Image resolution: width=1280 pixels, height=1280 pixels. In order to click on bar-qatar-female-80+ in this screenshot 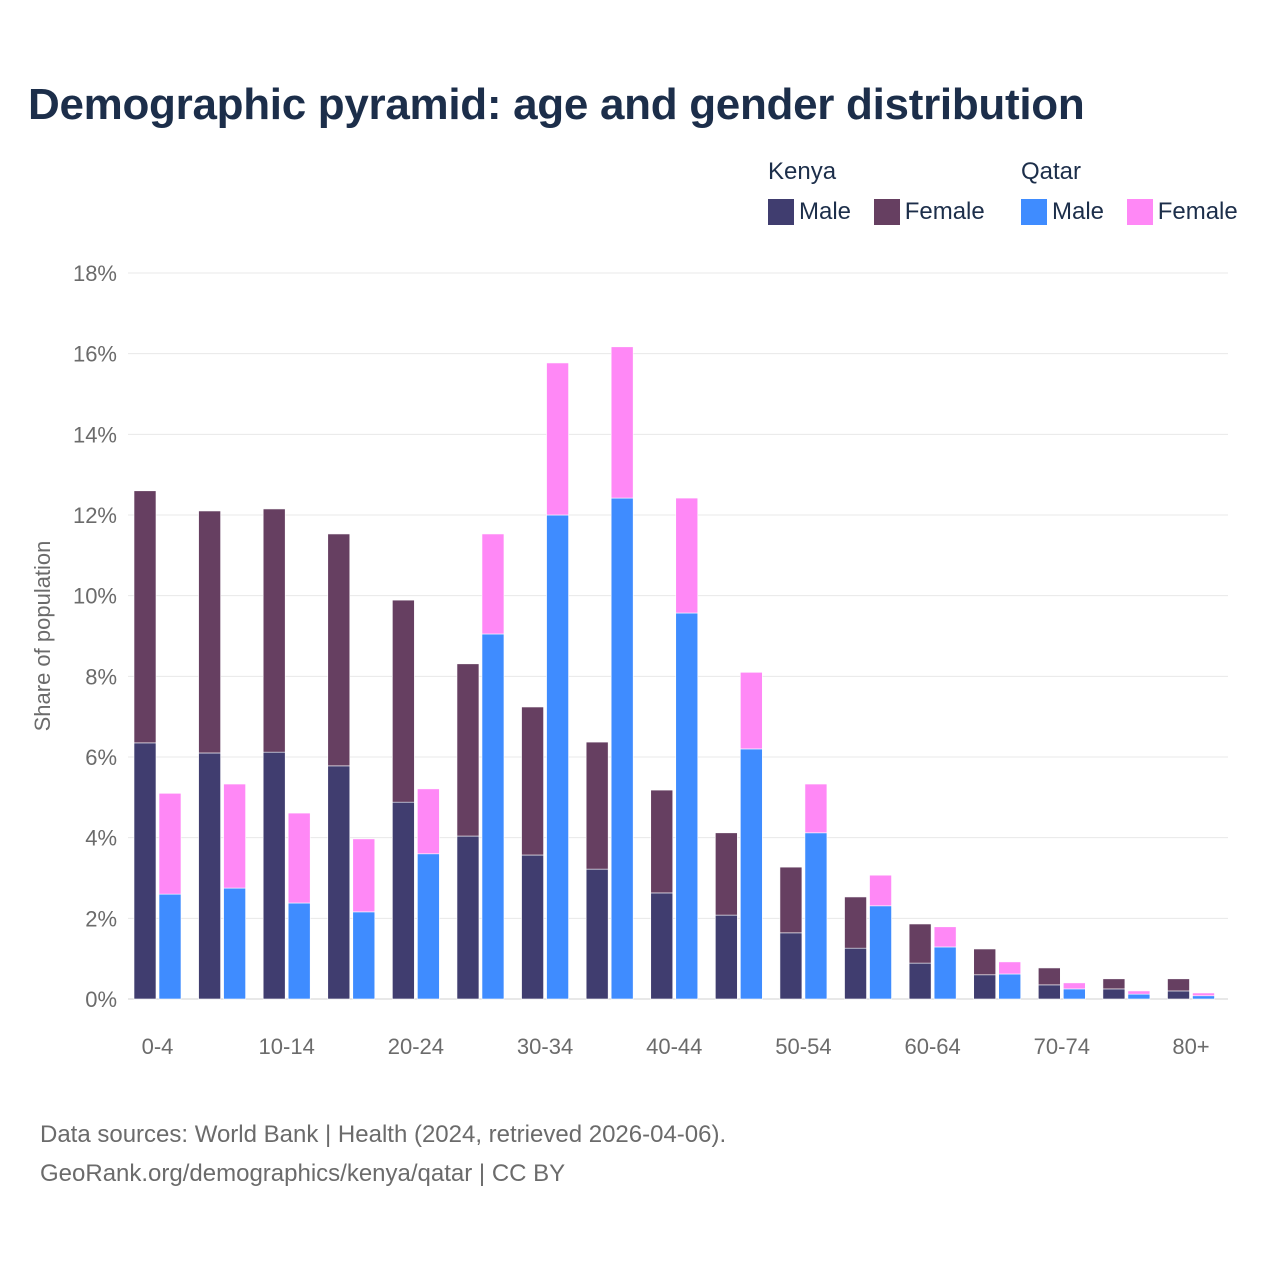, I will do `click(1203, 994)`.